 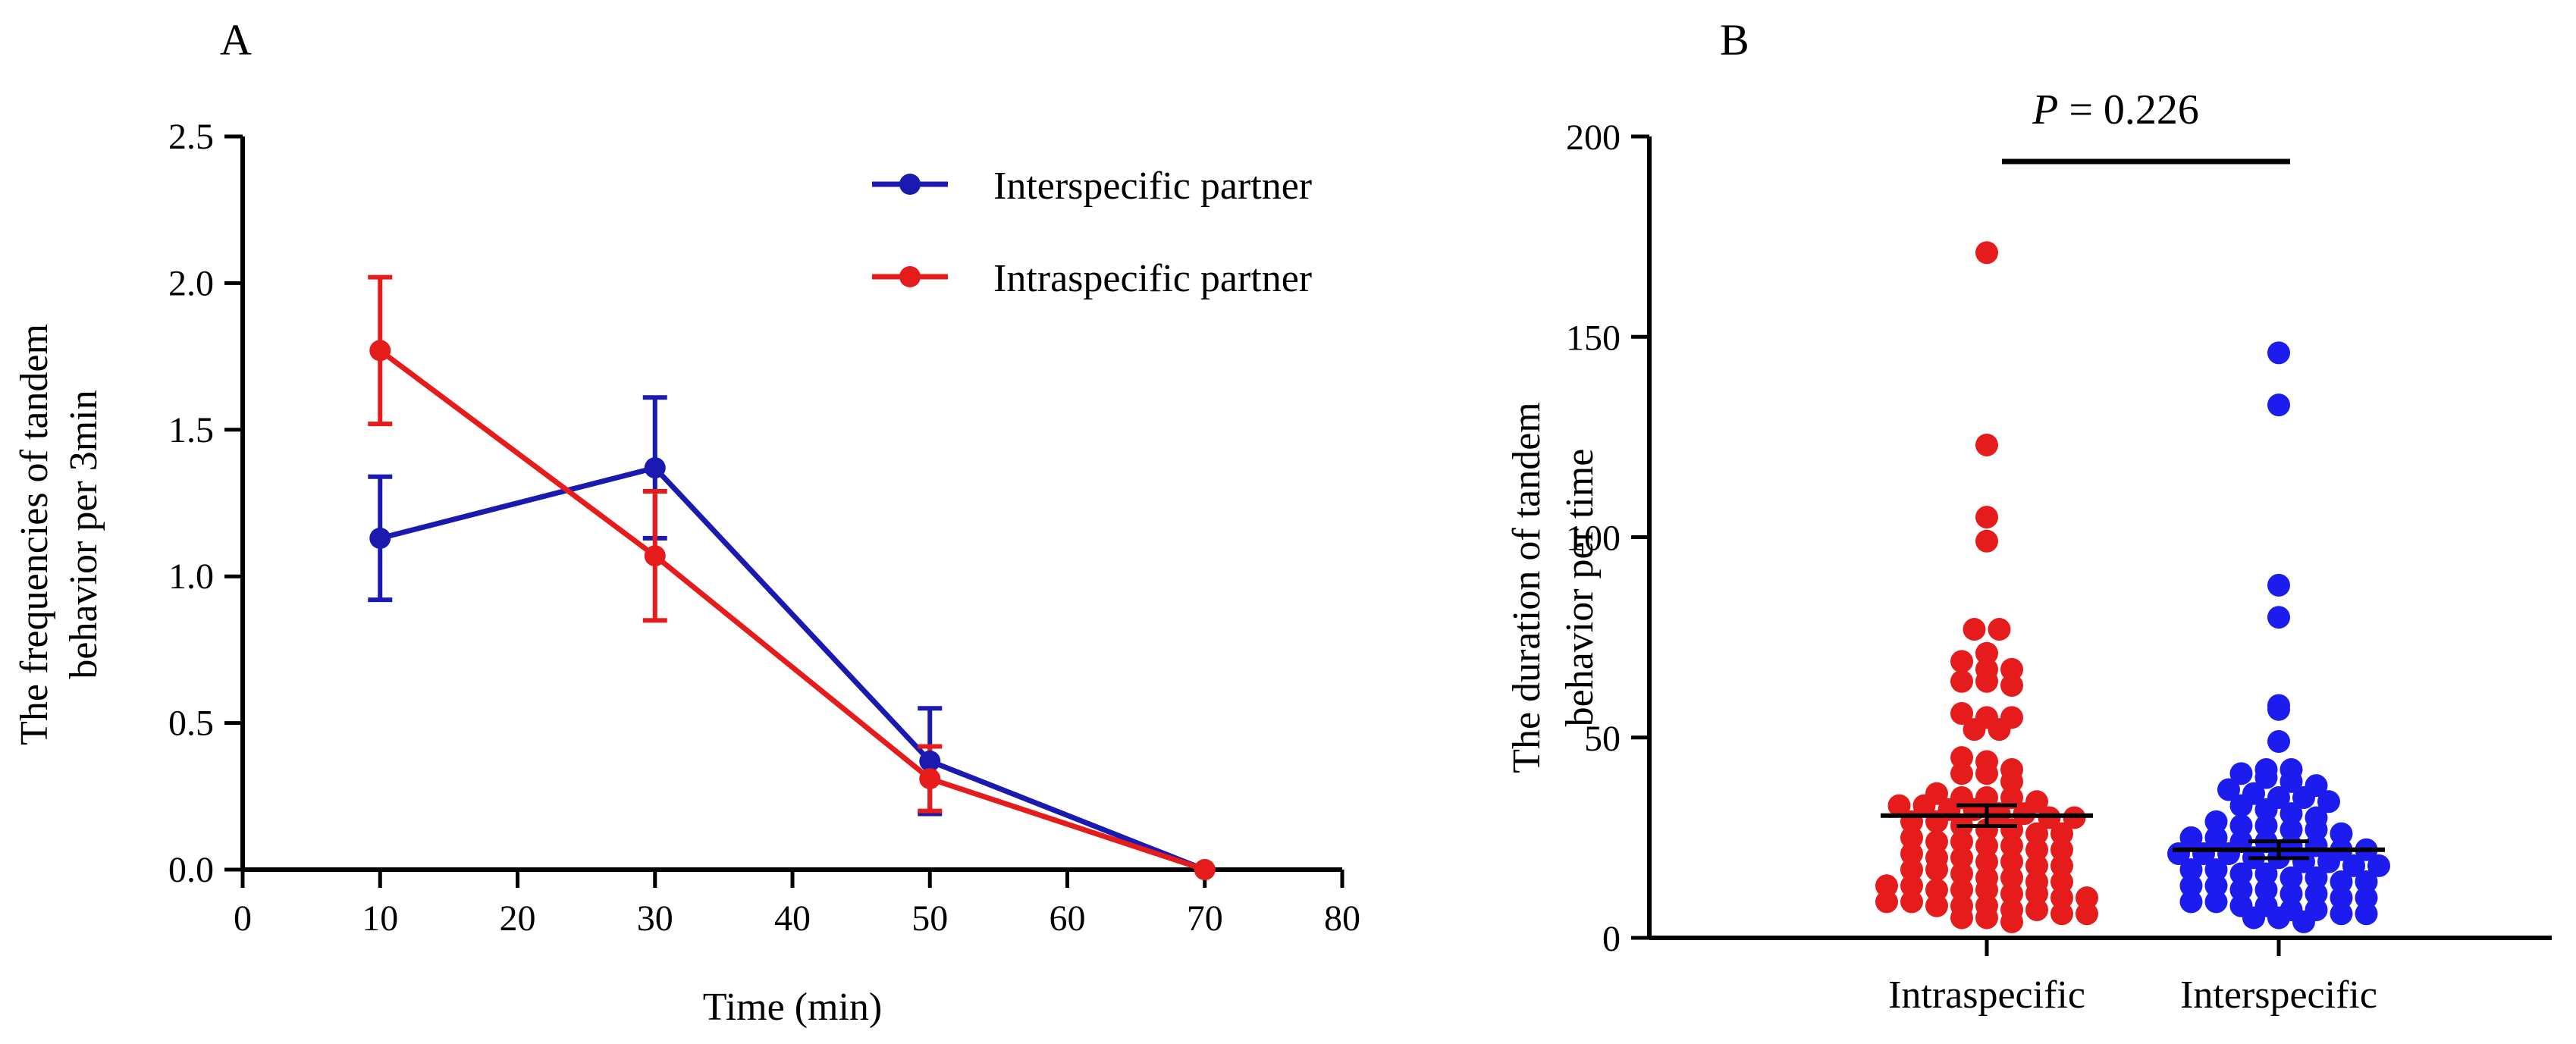 What do you see at coordinates (518, 918) in the screenshot?
I see `x-tick-label: 20` at bounding box center [518, 918].